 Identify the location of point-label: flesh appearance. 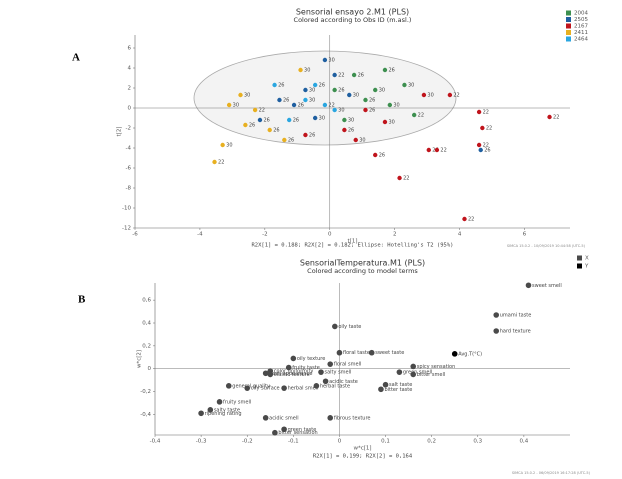
(290, 374).